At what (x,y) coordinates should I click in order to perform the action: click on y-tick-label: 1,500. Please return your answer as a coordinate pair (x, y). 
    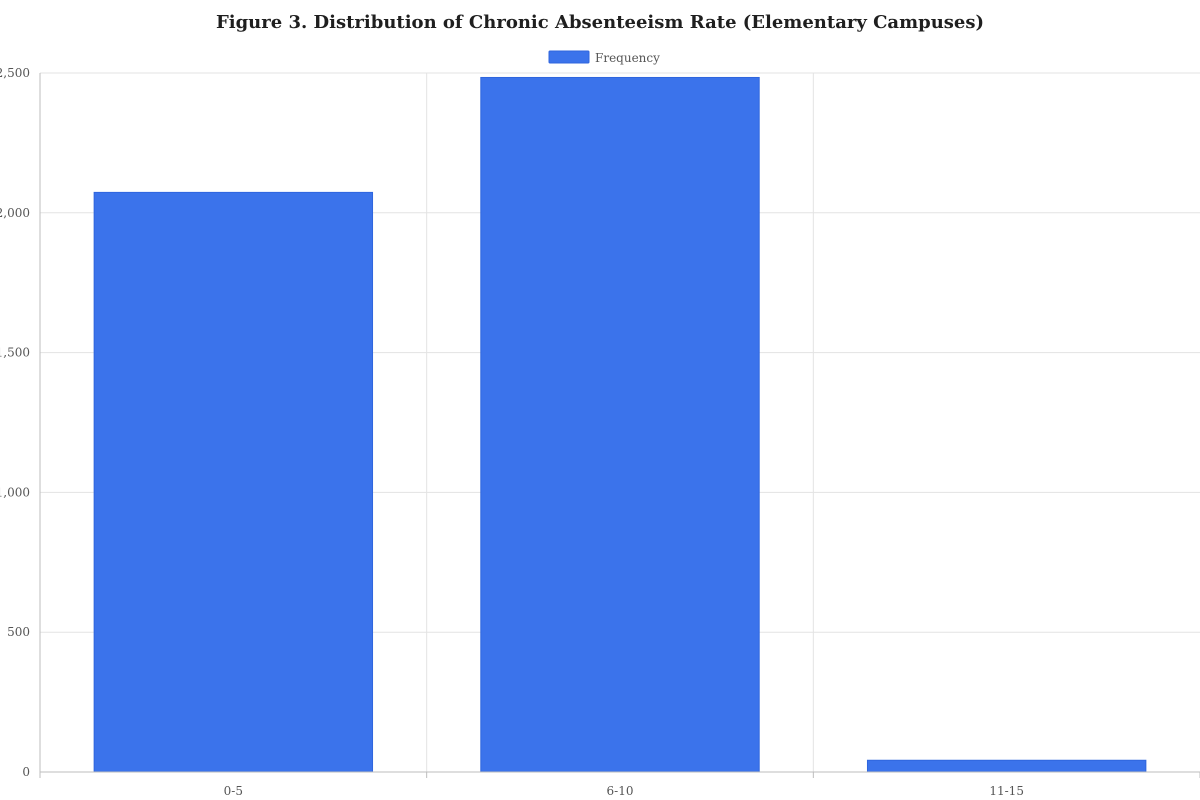
    Looking at the image, I should click on (15, 353).